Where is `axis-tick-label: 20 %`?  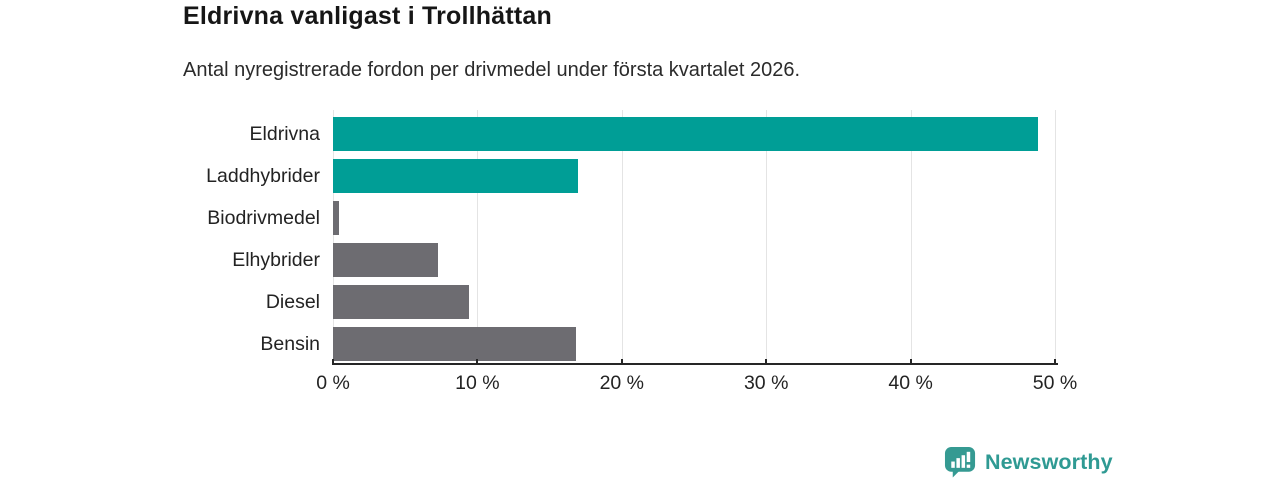 axis-tick-label: 20 % is located at coordinates (622, 383).